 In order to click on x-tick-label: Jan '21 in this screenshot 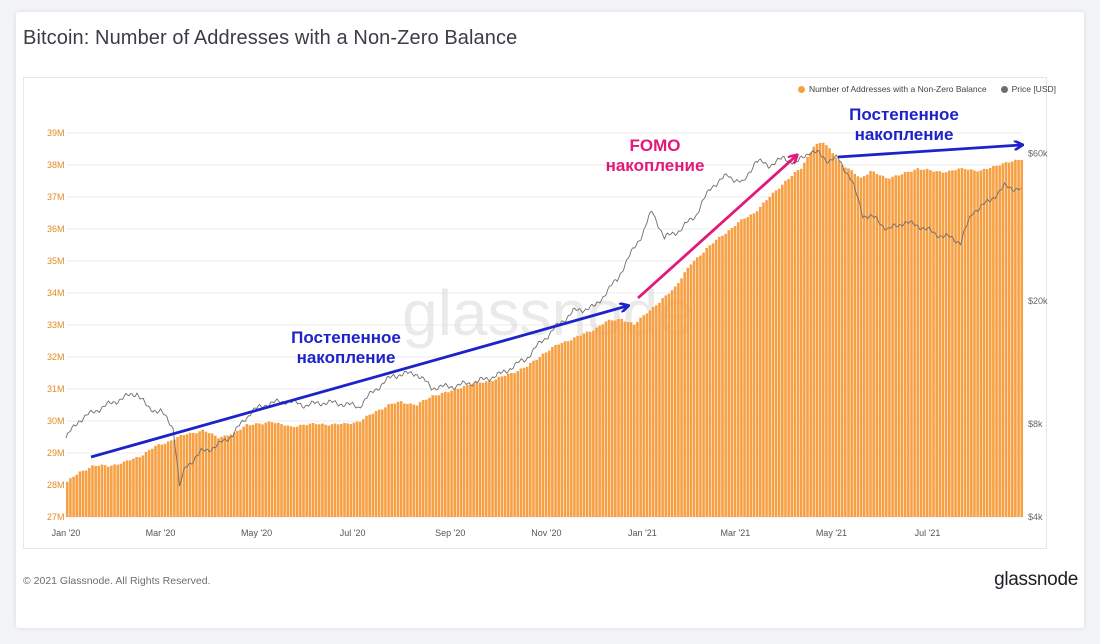, I will do `click(642, 533)`.